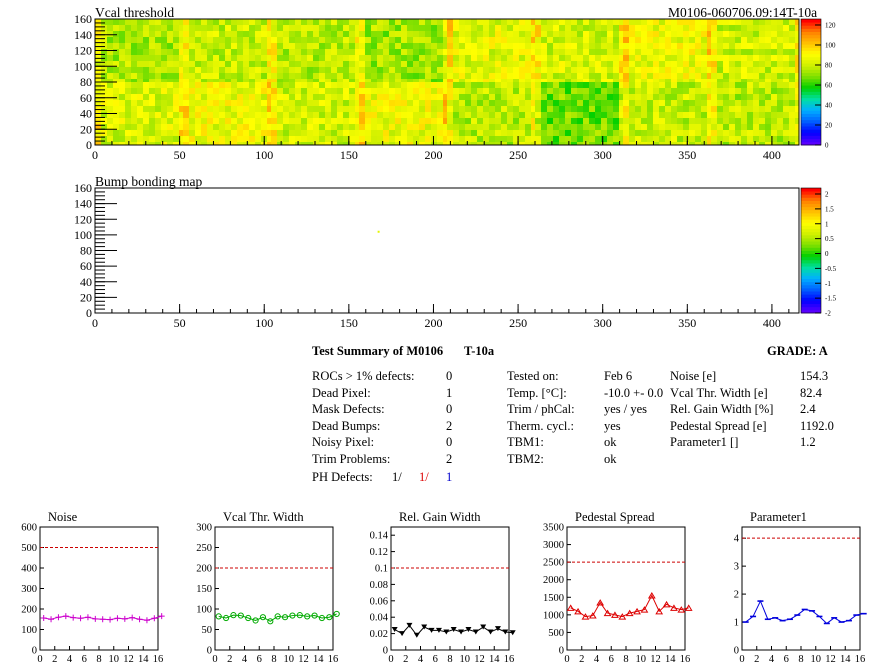 Image resolution: width=896 pixels, height=672 pixels. Describe the element at coordinates (811, 109) in the screenshot. I see `vcal-scale-band` at that location.